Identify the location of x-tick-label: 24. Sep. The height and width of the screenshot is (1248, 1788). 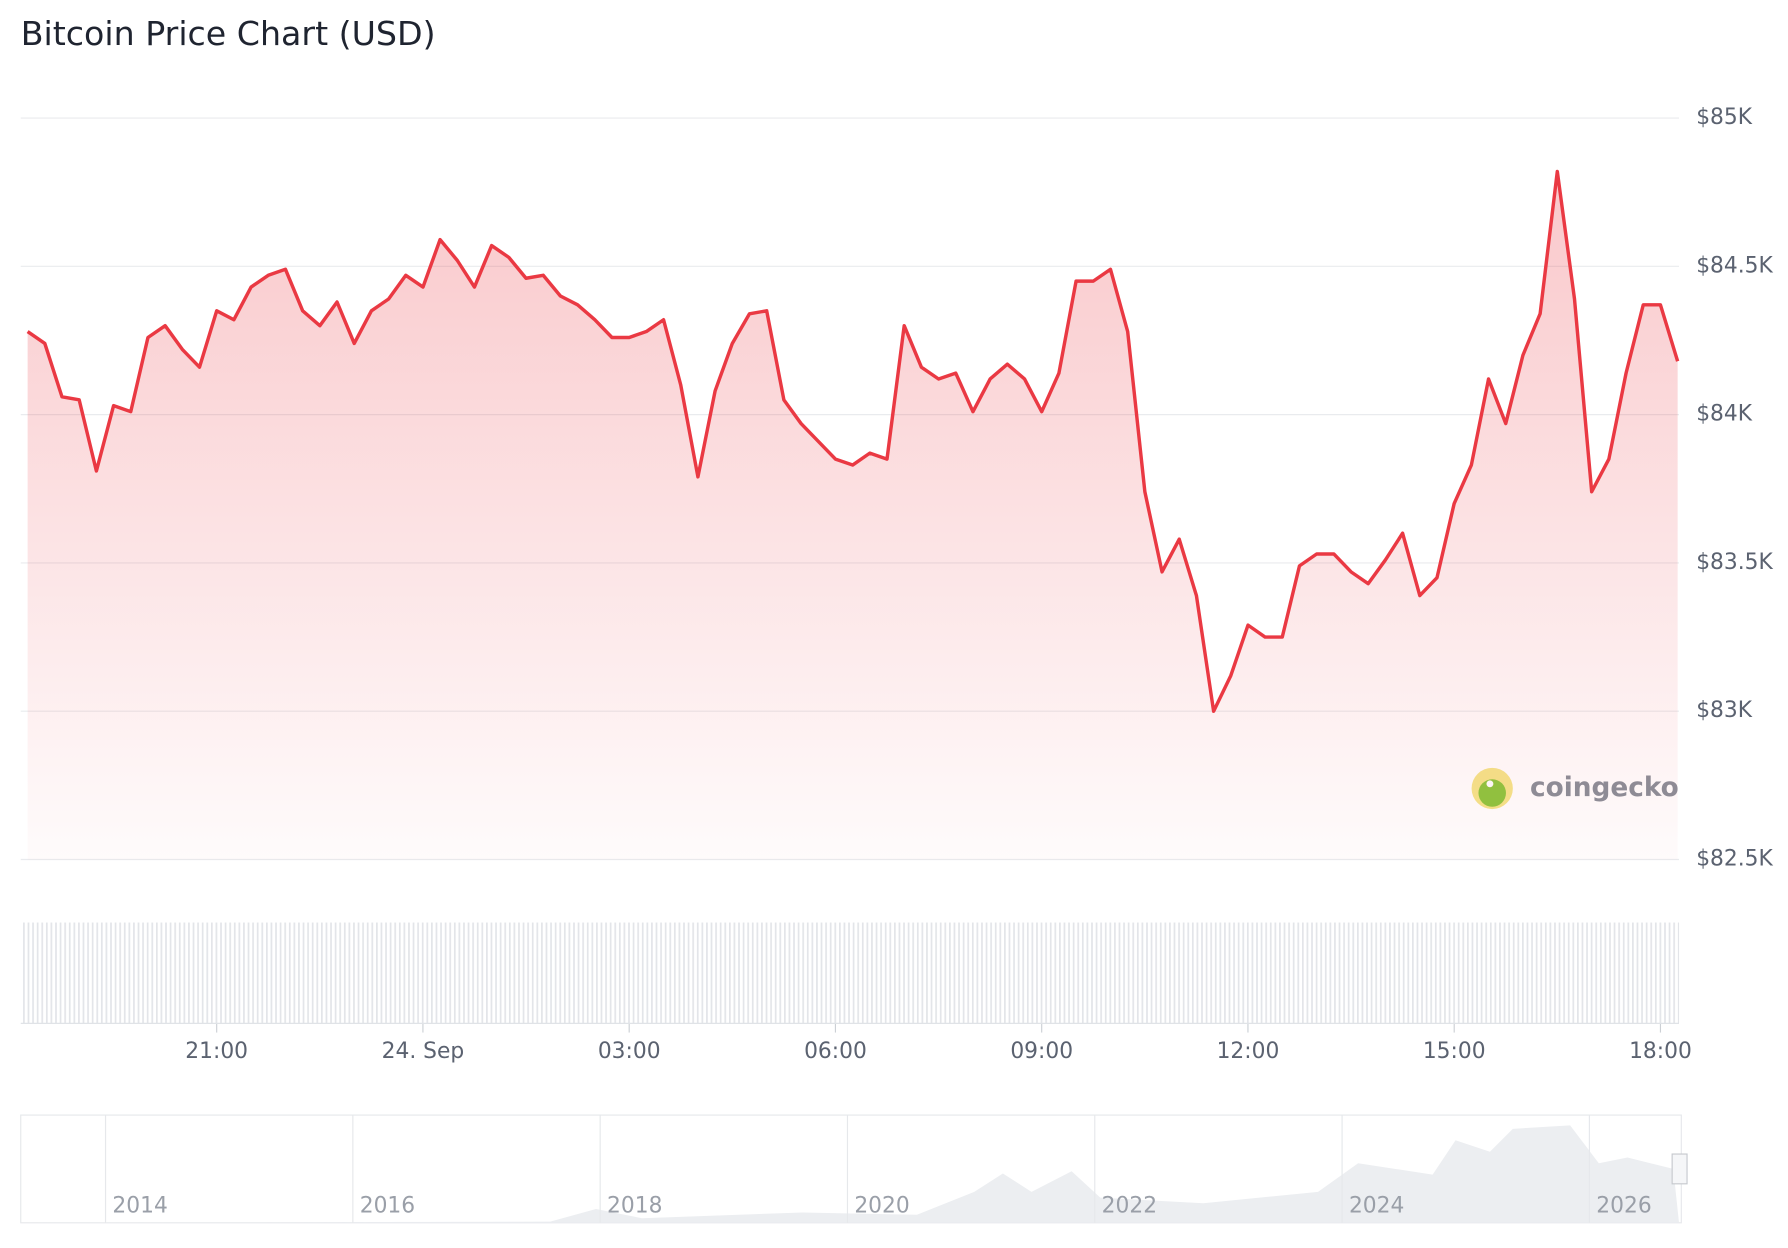
(423, 1051).